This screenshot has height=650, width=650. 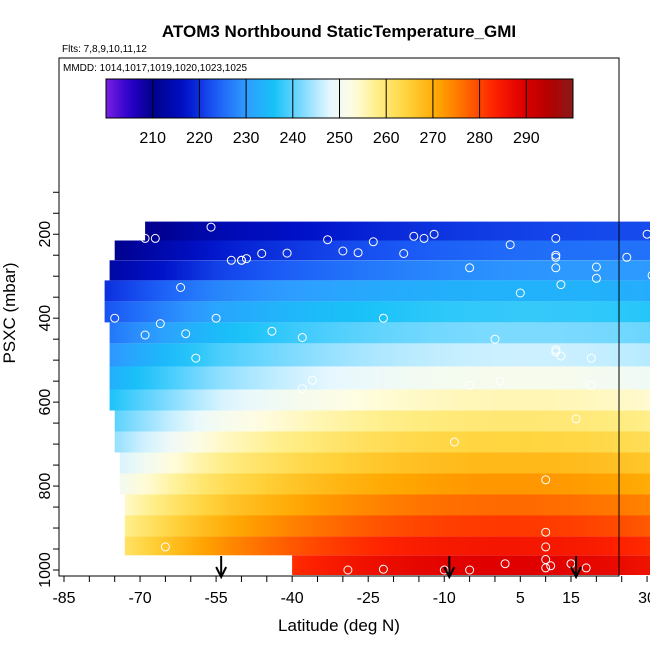 What do you see at coordinates (433, 138) in the screenshot?
I see `colorbar-tick-label: 270` at bounding box center [433, 138].